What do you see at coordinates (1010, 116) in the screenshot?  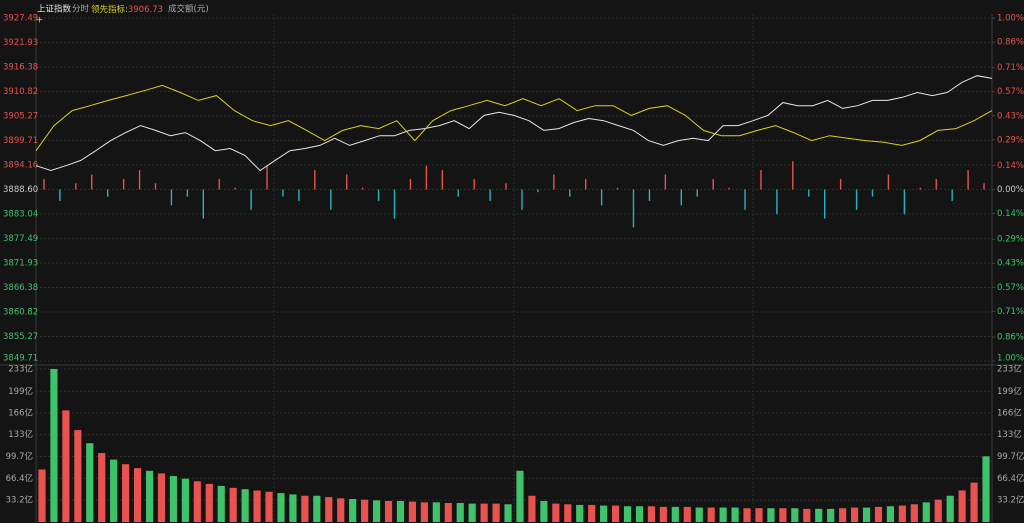 I see `y2-tick-label: 0.43%` at bounding box center [1010, 116].